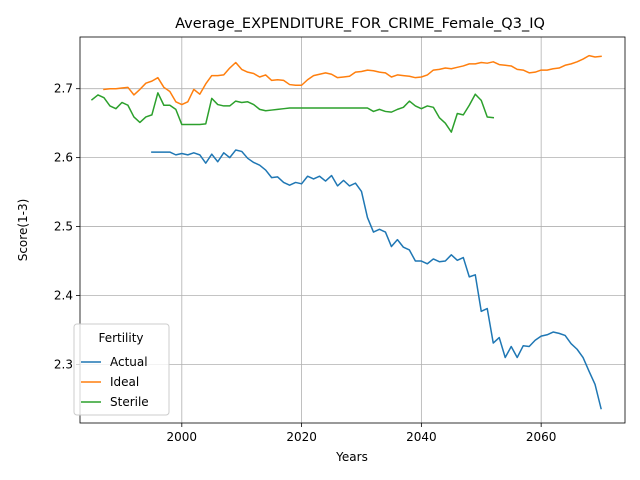 This screenshot has height=480, width=640. I want to click on y-axis-label: Score(1-3), so click(23, 230).